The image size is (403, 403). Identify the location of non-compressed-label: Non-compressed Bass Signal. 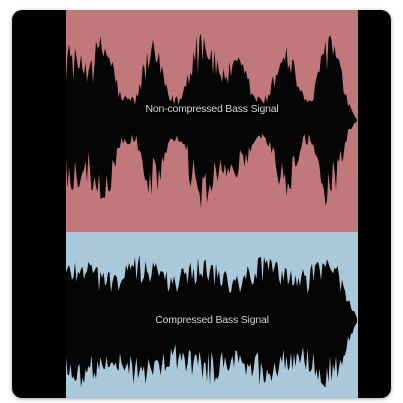
(212, 109).